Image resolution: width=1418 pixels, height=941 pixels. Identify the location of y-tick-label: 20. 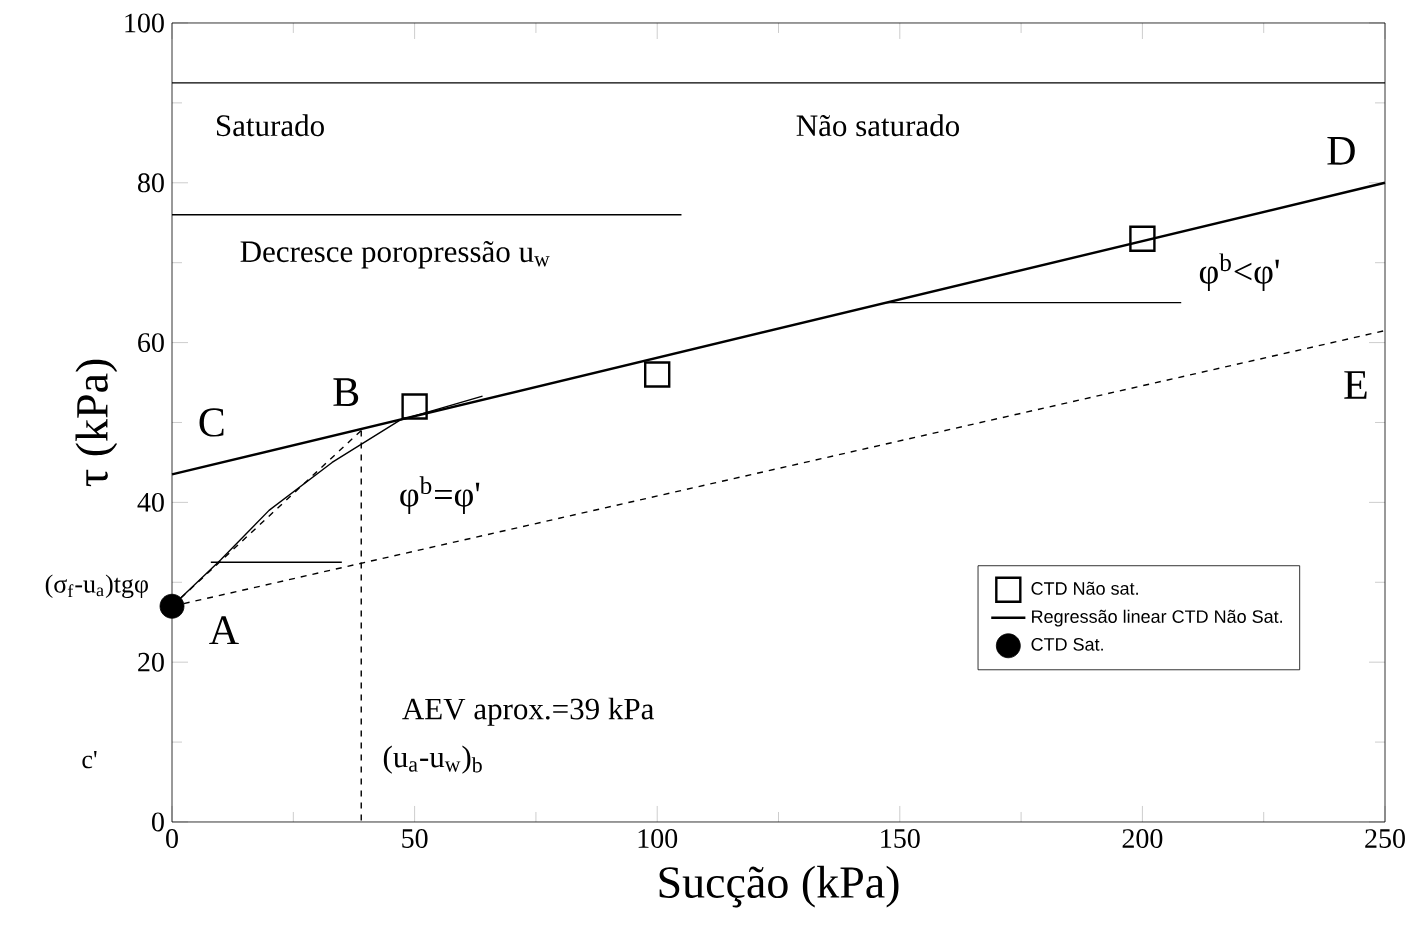
(151, 662).